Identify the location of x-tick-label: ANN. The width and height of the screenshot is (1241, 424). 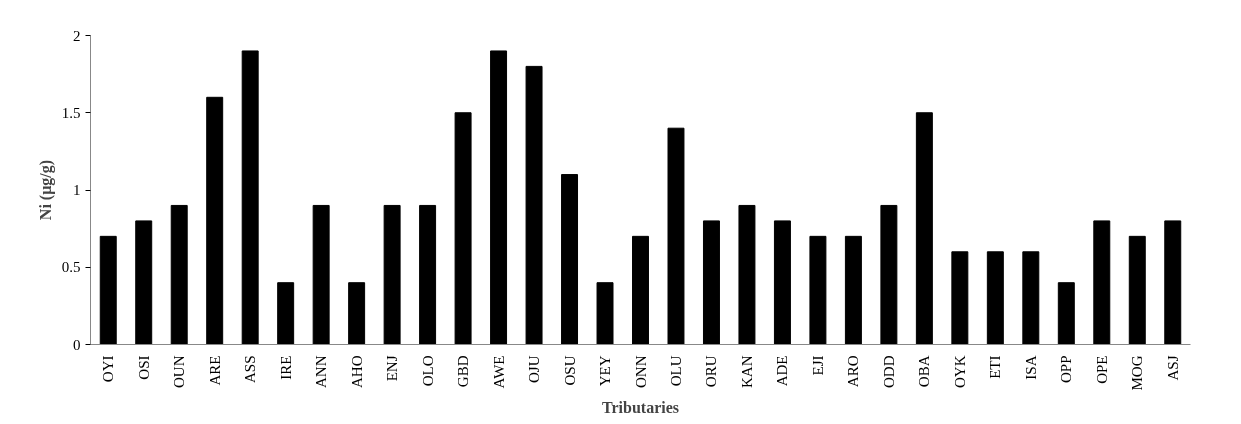
(321, 371).